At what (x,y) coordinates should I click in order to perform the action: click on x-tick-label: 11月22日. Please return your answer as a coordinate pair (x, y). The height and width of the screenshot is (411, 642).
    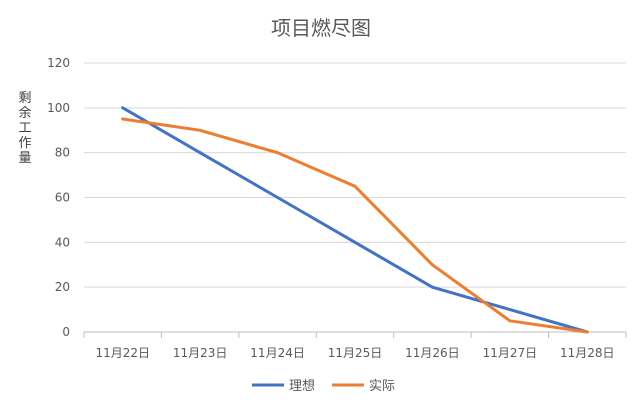
    Looking at the image, I should click on (122, 353).